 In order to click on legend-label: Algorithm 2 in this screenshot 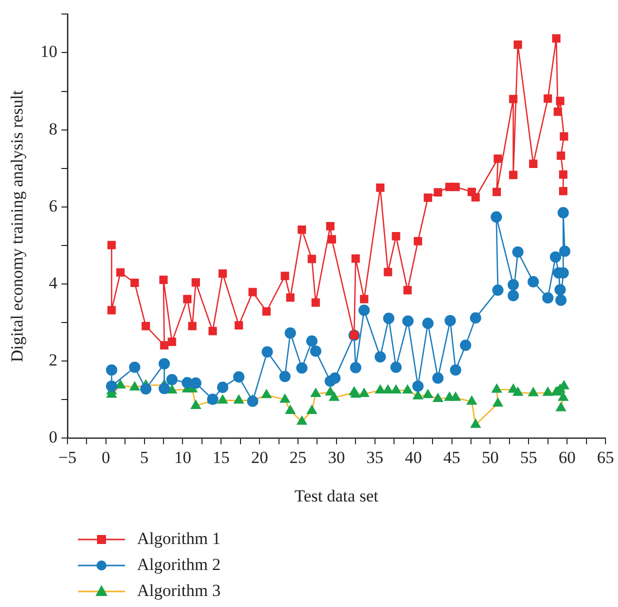, I will do `click(179, 565)`.